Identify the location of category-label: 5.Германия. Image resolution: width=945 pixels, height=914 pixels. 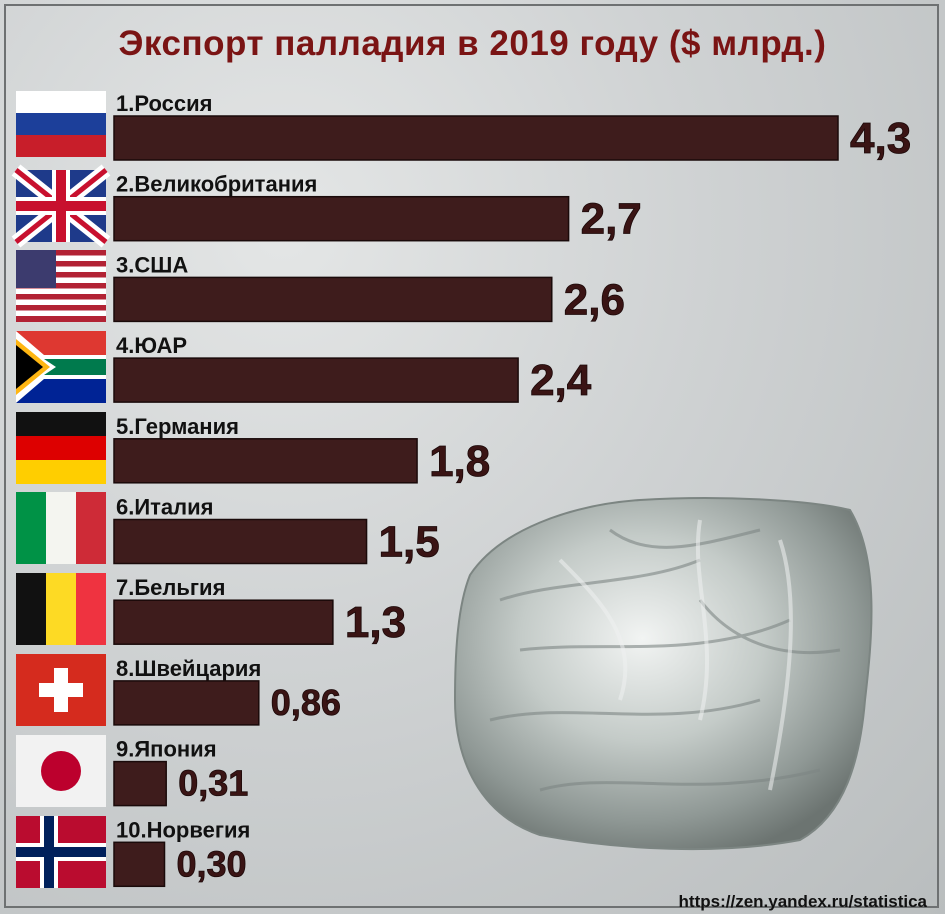
(177, 426).